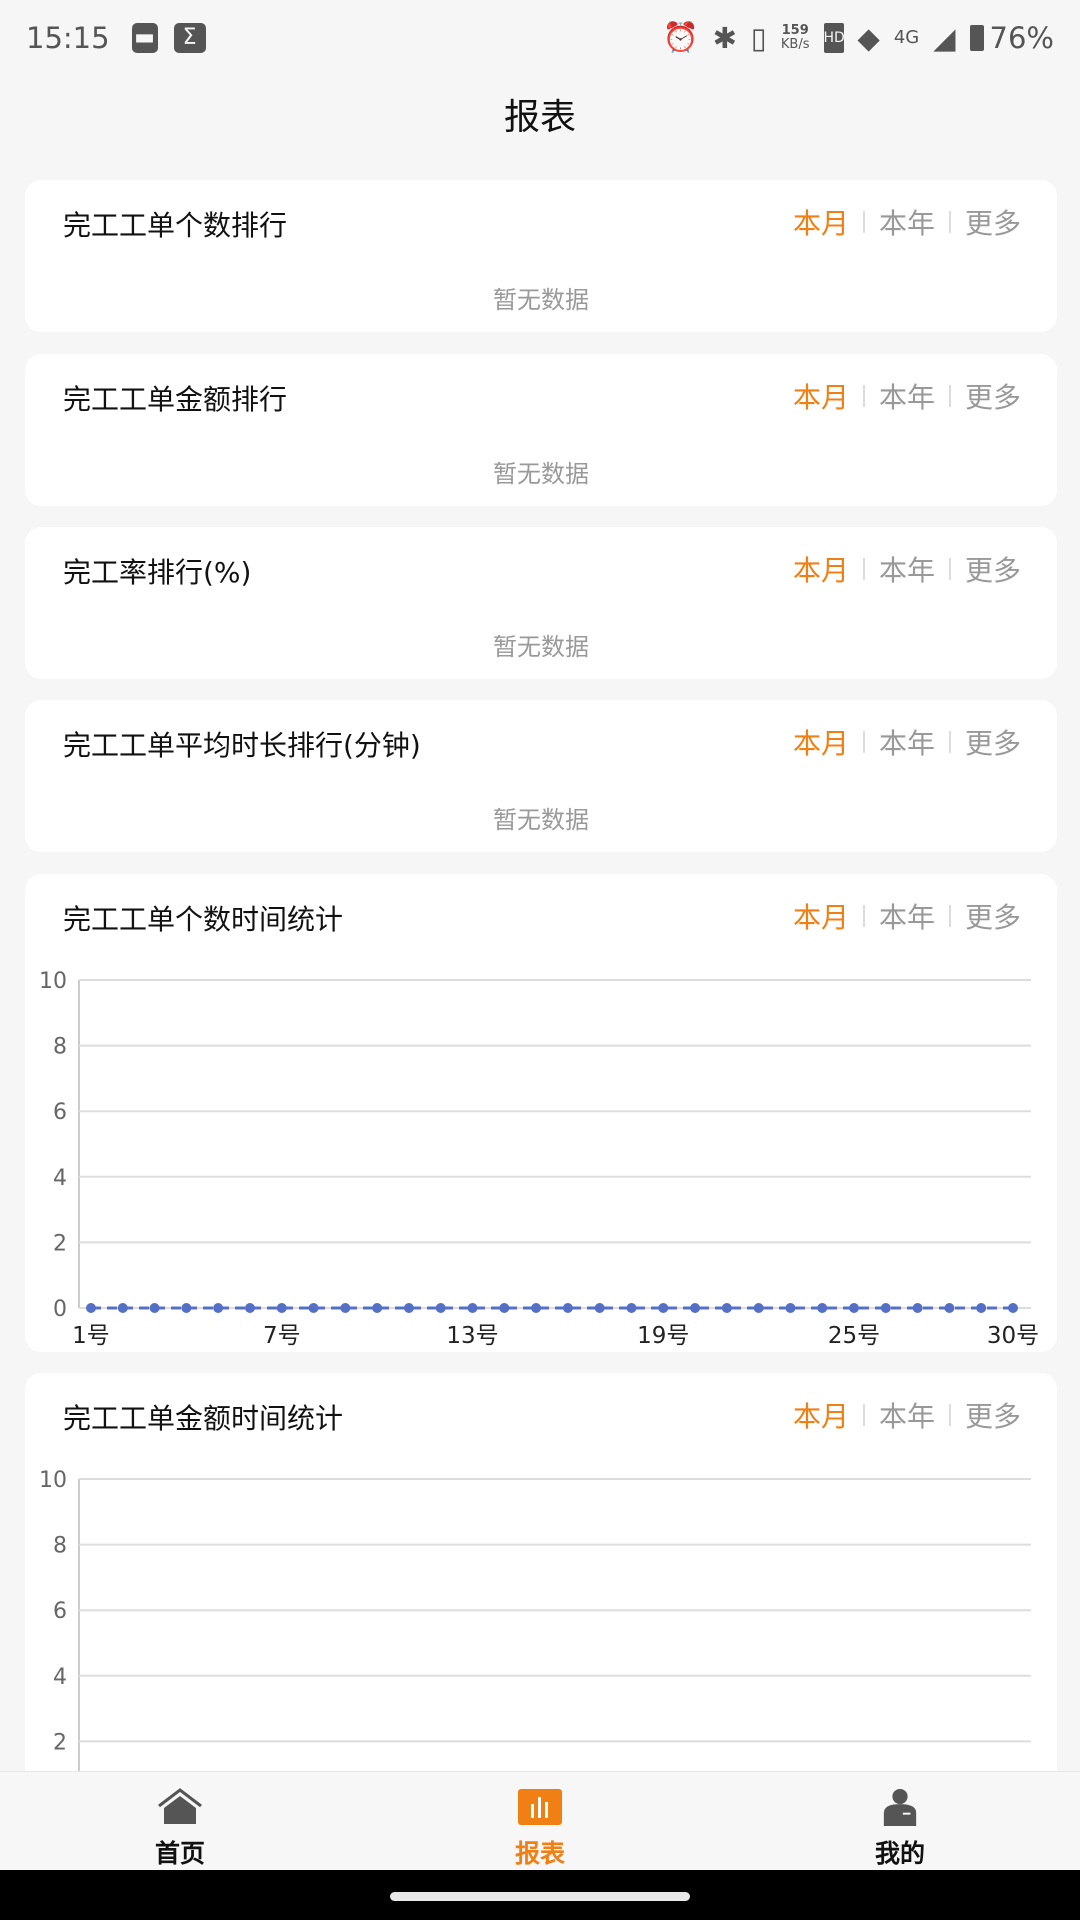  What do you see at coordinates (899, 1853) in the screenshot?
I see `nav-mine-label: 我的` at bounding box center [899, 1853].